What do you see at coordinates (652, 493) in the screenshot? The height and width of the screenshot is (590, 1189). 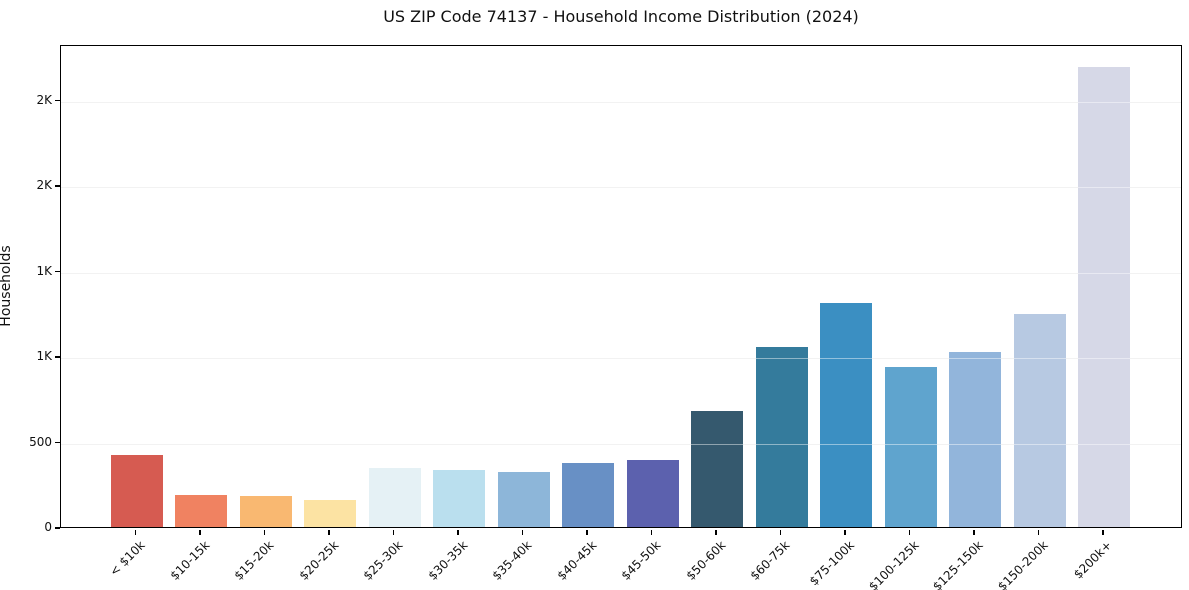 I see `bar-45-50k` at bounding box center [652, 493].